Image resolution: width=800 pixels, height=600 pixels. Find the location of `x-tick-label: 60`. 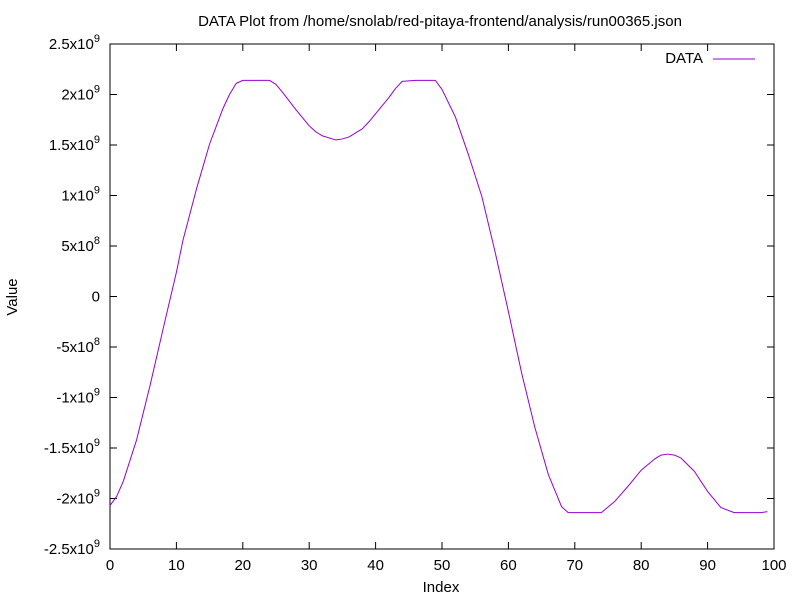

x-tick-label: 60 is located at coordinates (508, 565).